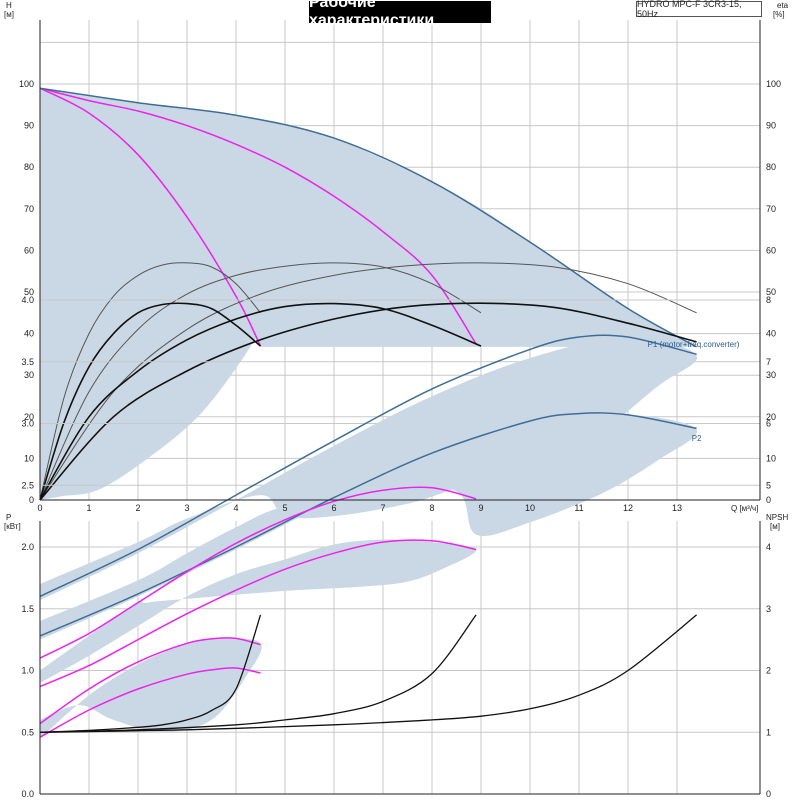 The image size is (800, 800). Describe the element at coordinates (88, 508) in the screenshot. I see `x-tick-label: 1` at that location.